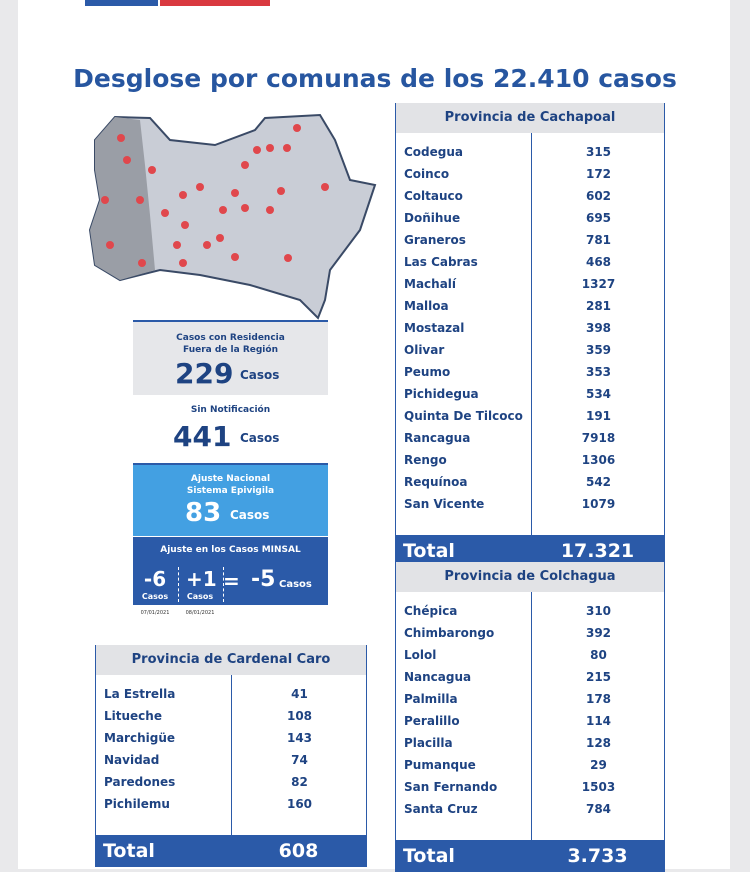 This screenshot has width=750, height=872. What do you see at coordinates (231, 581) in the screenshot?
I see `adjustment-equals: =` at bounding box center [231, 581].